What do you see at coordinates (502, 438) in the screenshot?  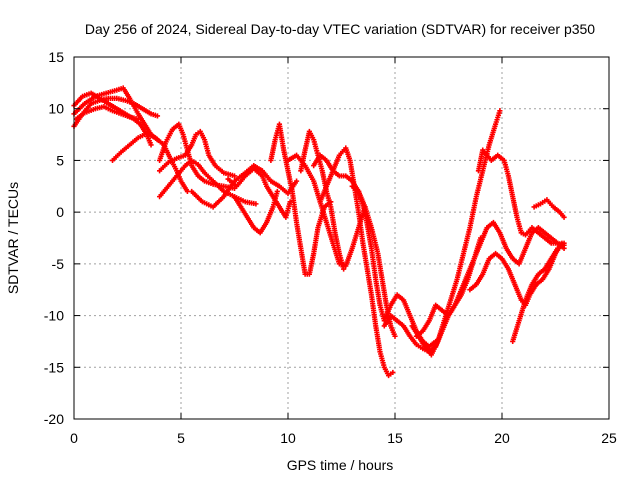 I see `x-tick-label: 20` at bounding box center [502, 438].